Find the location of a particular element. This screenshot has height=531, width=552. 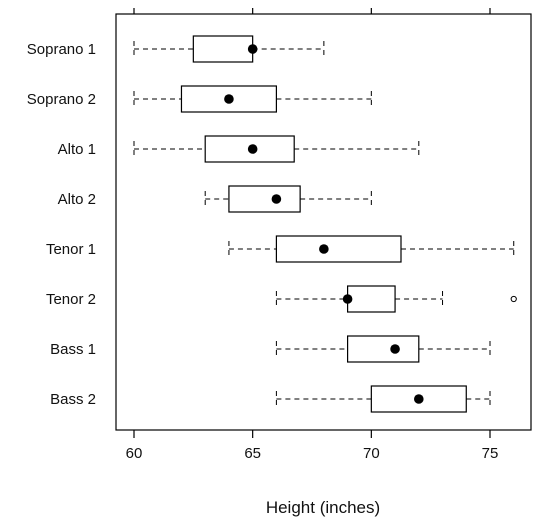

box-group: Tenor 2 is located at coordinates (281, 299).